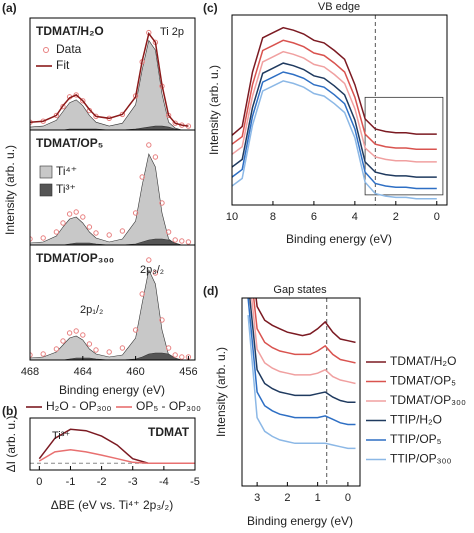 The image size is (474, 533). Describe the element at coordinates (404, 146) in the screenshot. I see `region-box` at that location.